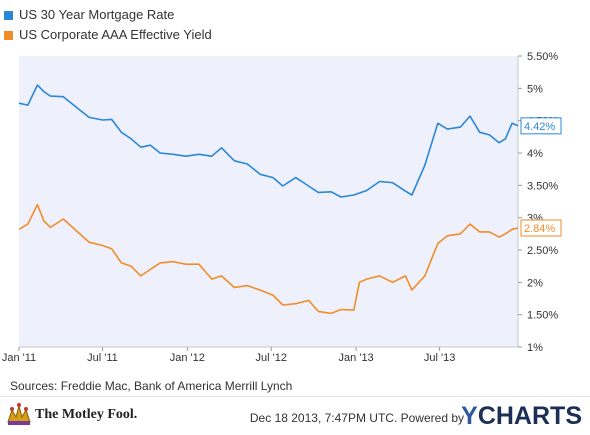 Image resolution: width=590 pixels, height=435 pixels. What do you see at coordinates (86, 414) in the screenshot?
I see `motley-fool-wordmark: The Motley Fool.` at bounding box center [86, 414].